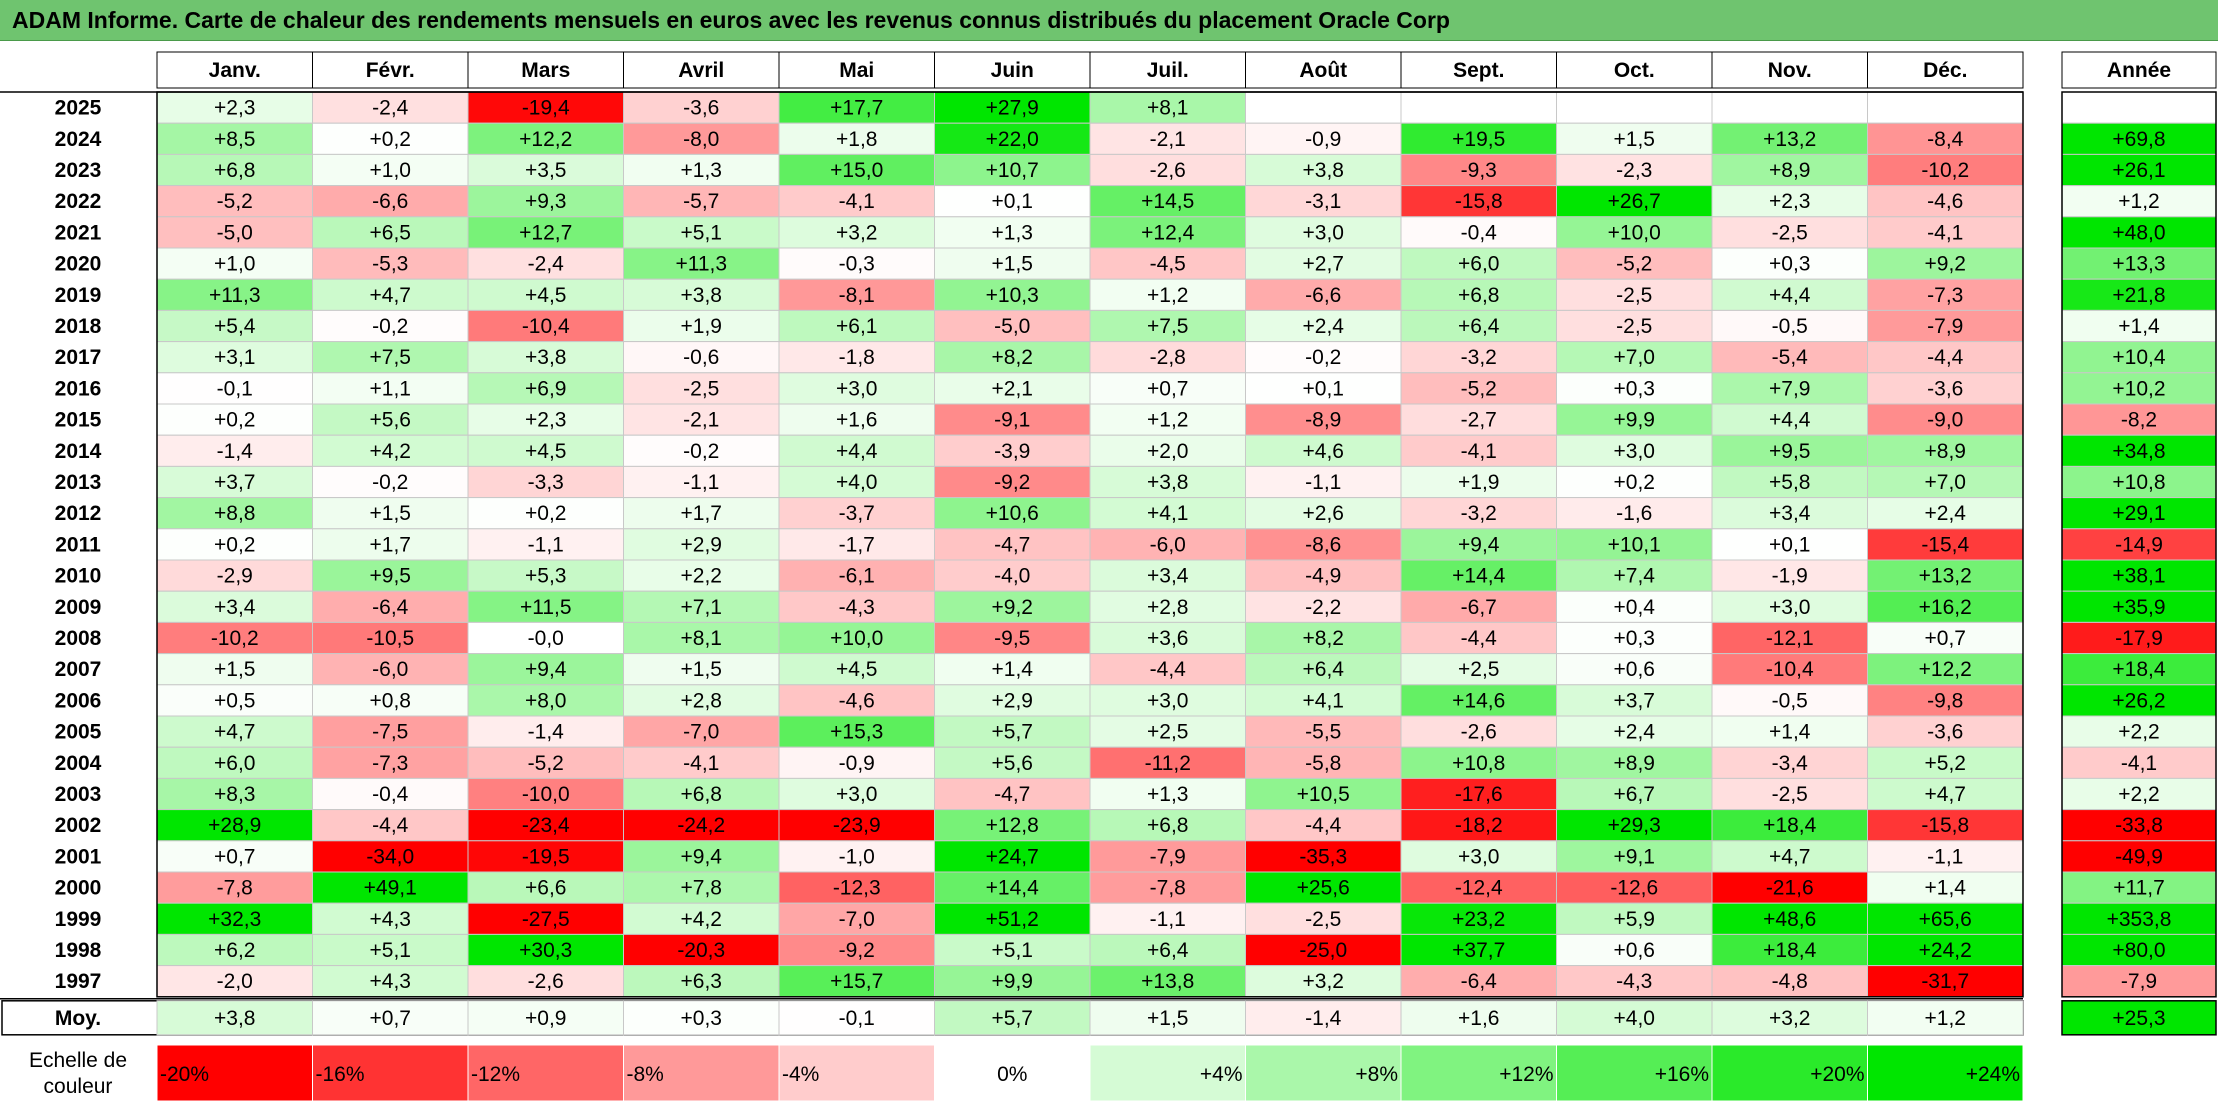  Describe the element at coordinates (78, 981) in the screenshot. I see `row-year-label: 1997` at that location.